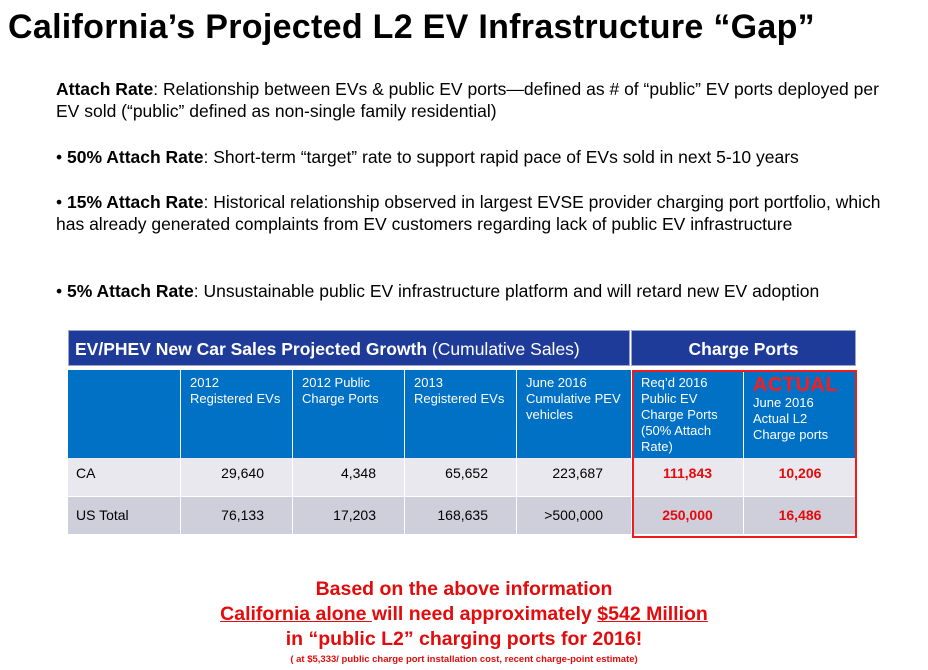 This screenshot has height=670, width=928. I want to click on actual-label: ACTUAL, so click(796, 385).